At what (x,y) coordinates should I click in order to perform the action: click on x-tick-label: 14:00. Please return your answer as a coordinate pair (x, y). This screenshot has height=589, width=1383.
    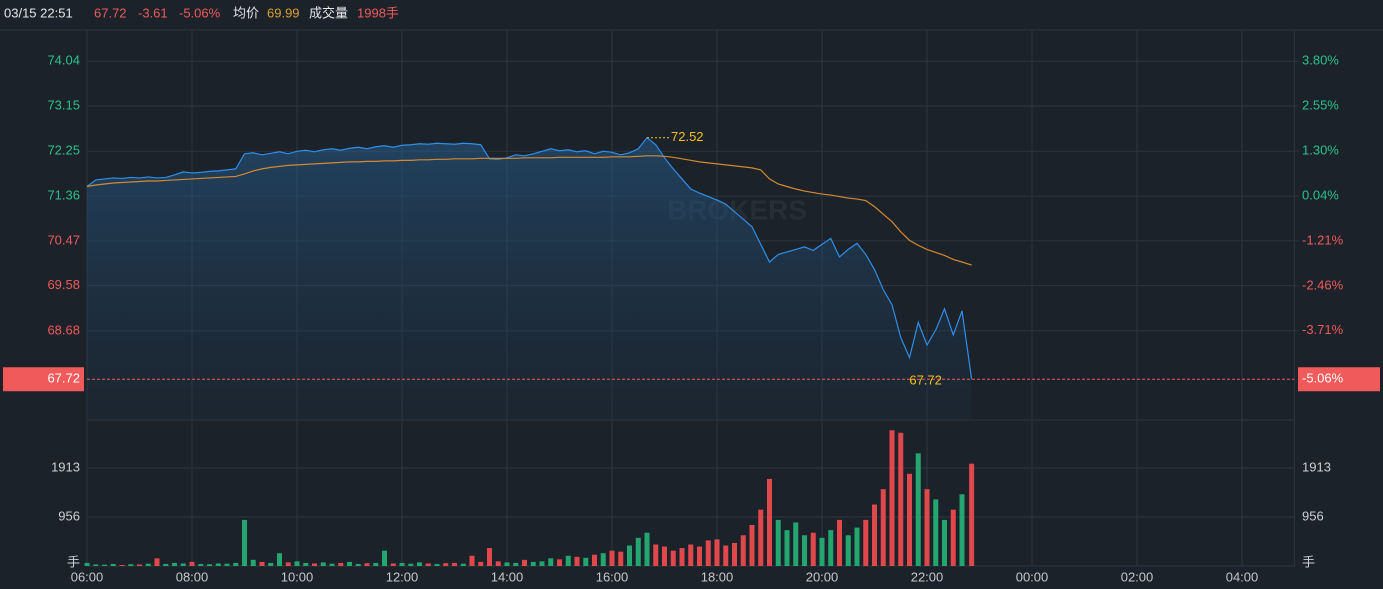
    Looking at the image, I should click on (507, 576).